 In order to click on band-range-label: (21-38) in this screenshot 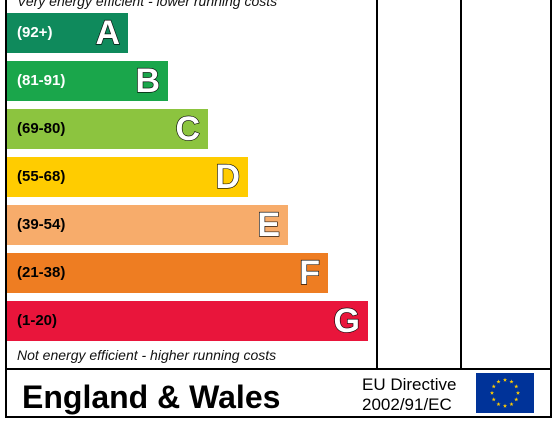, I will do `click(41, 272)`.